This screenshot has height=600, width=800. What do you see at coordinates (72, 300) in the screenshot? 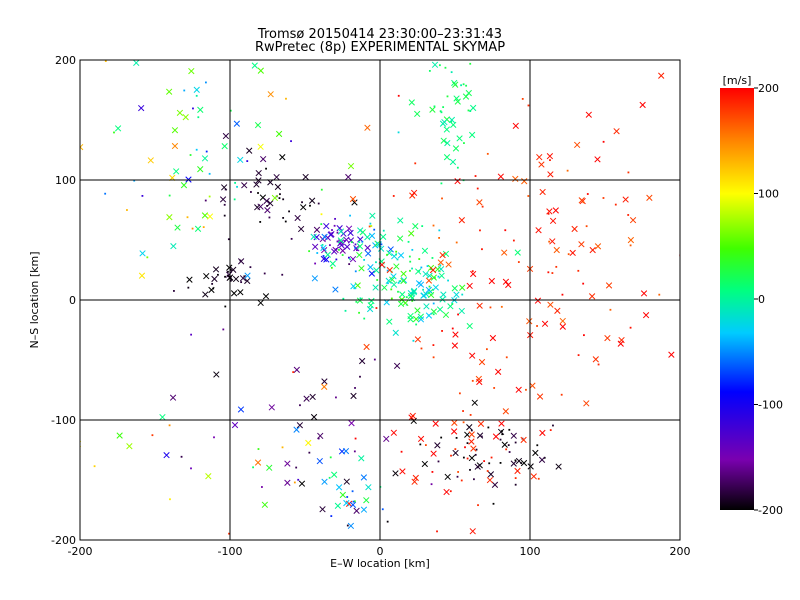
I see `y-tick-label: 0` at bounding box center [72, 300].